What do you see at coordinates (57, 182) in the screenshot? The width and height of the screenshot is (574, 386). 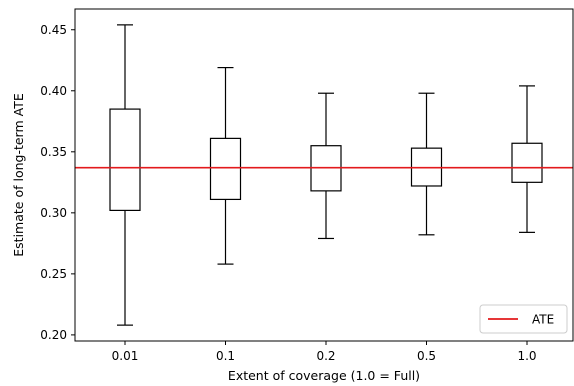 I see `y-axis-ticks: 0.20 0.25 0.30 0.35 0.40 0.45` at bounding box center [57, 182].